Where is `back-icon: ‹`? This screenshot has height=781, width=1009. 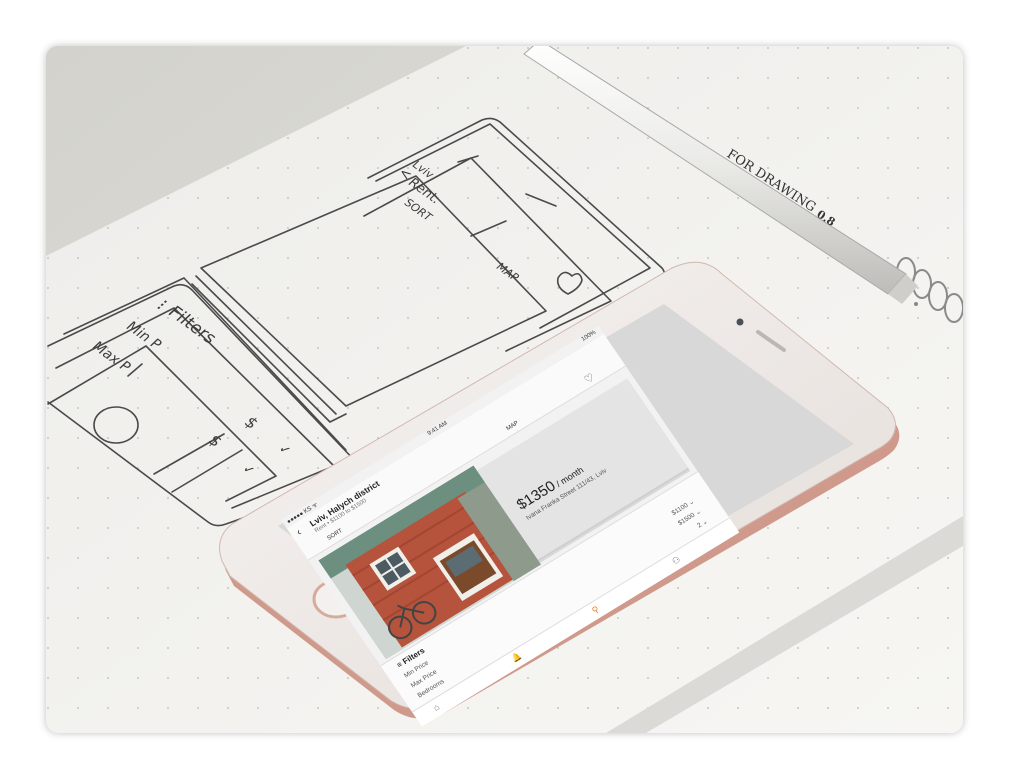
back-icon: ‹ is located at coordinates (299, 532).